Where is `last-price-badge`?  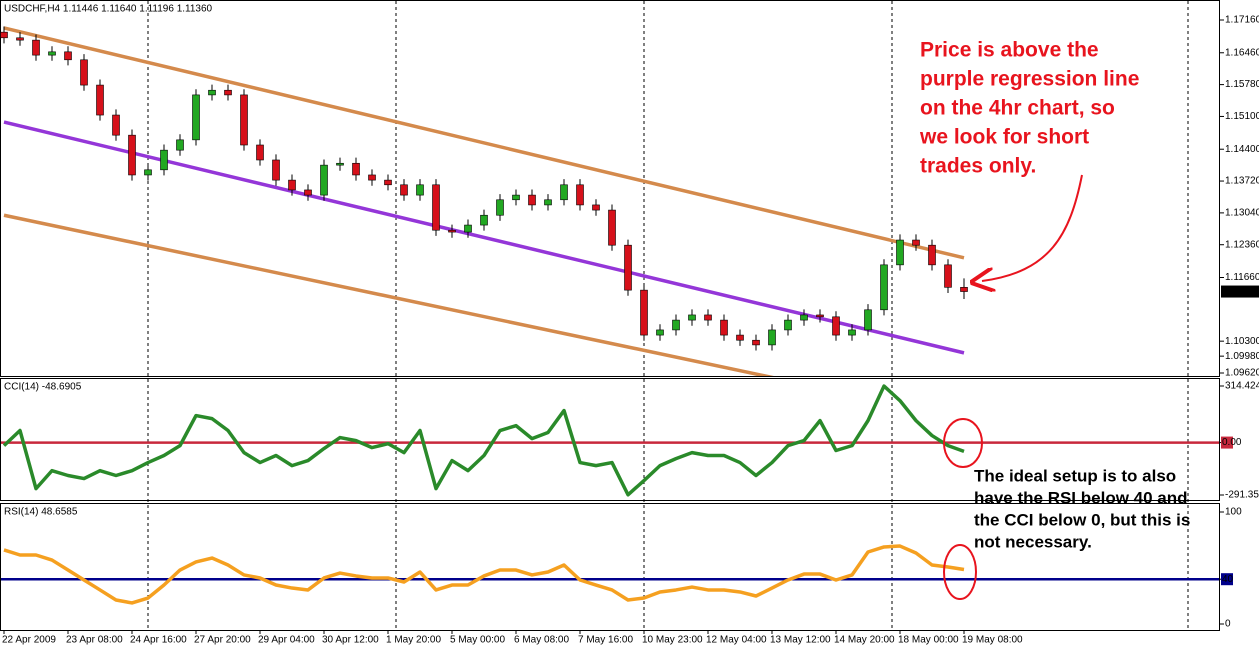 last-price-badge is located at coordinates (1240, 291).